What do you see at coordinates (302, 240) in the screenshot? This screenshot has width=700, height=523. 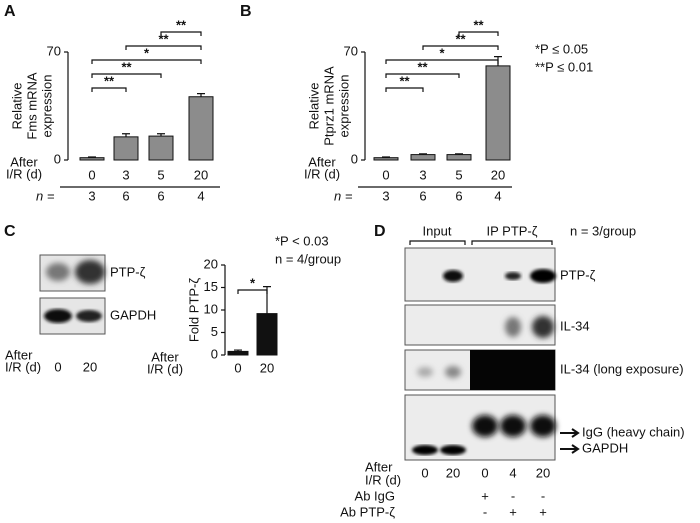 I see `note: *P < 0.03` at bounding box center [302, 240].